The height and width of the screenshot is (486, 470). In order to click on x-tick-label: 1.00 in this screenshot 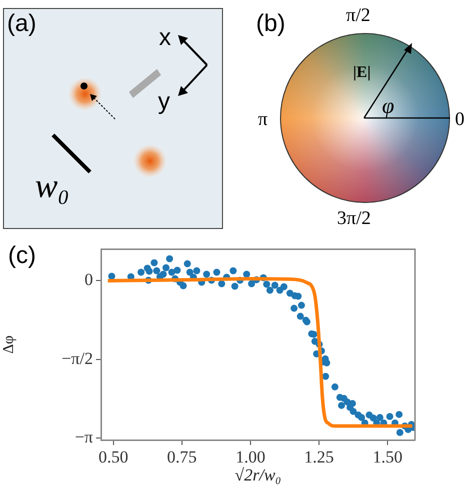, I will do `click(251, 457)`.